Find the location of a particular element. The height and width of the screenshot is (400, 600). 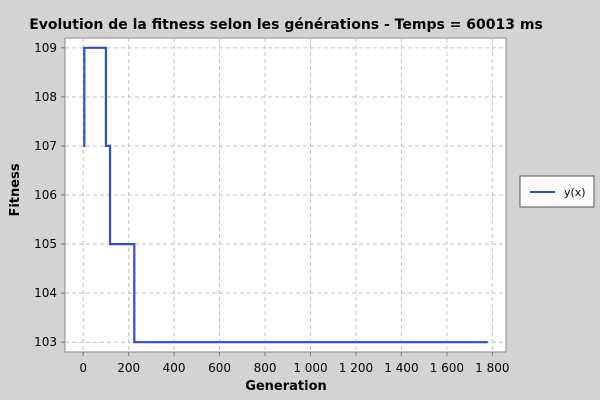

x-tick-label: 1 200 is located at coordinates (356, 368).